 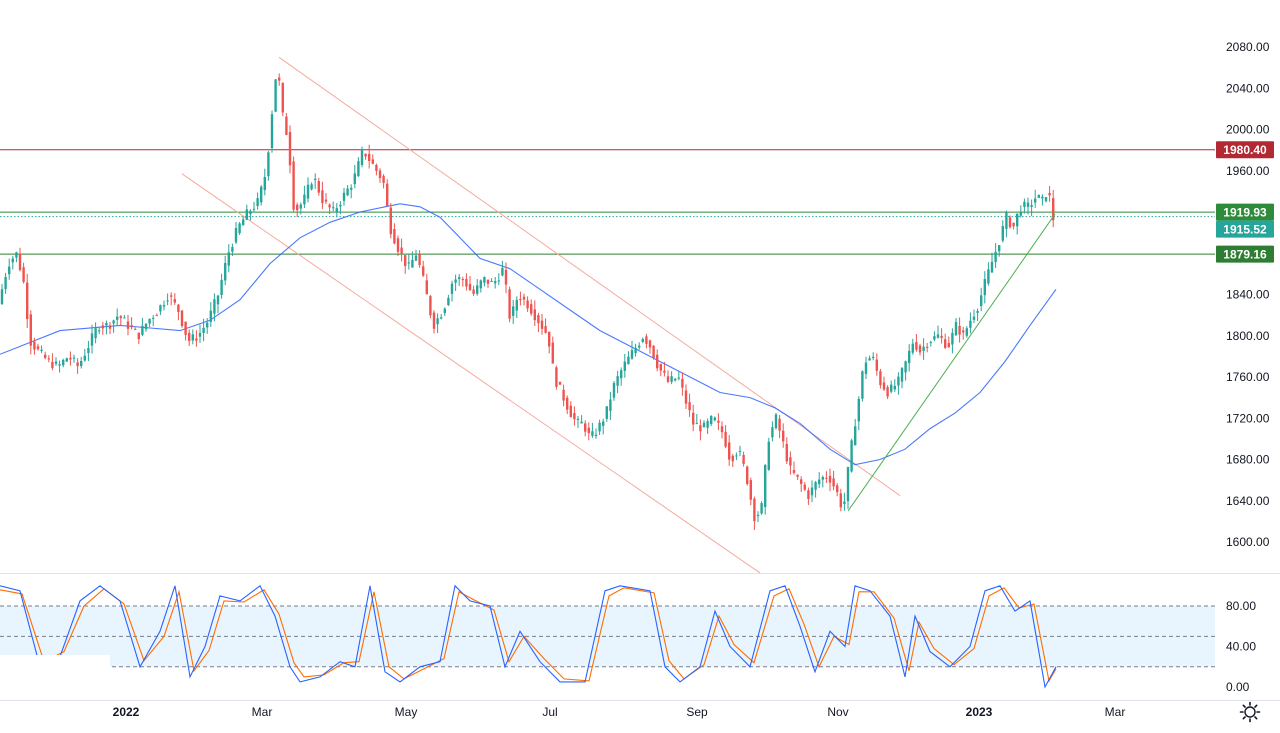 I want to click on price-label-text: 1879.16, so click(x=1245, y=255).